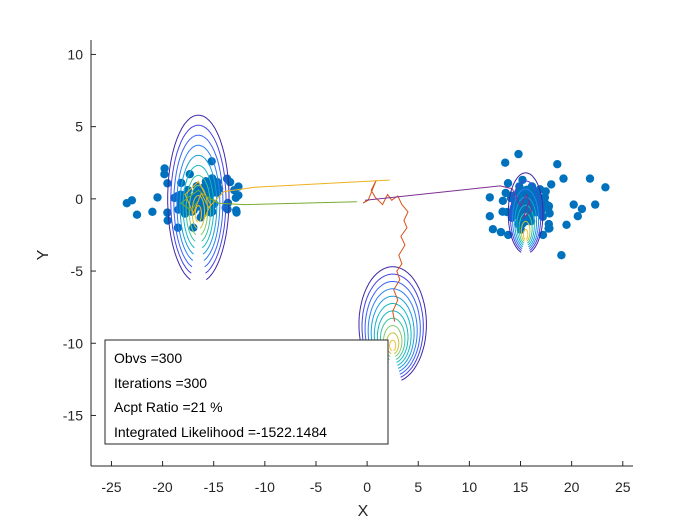  Describe the element at coordinates (111, 487) in the screenshot. I see `x-tick-label: -25` at that location.